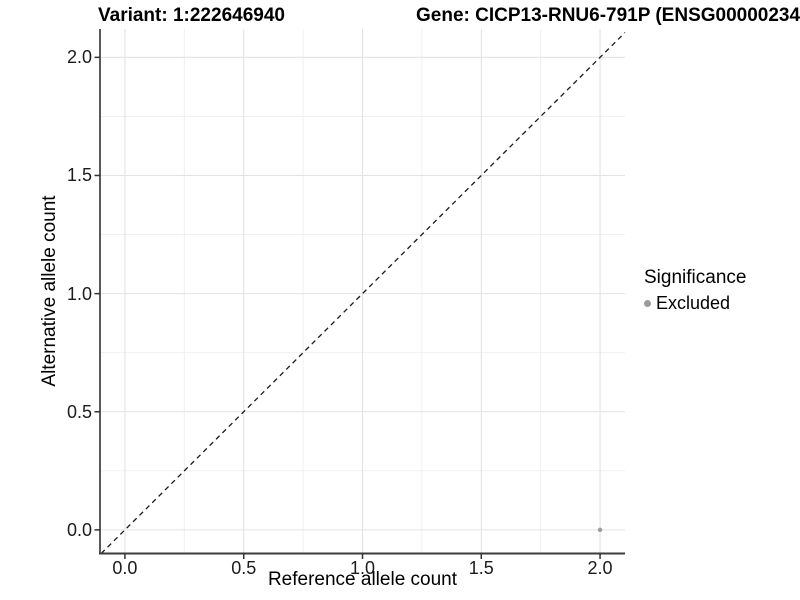 The image size is (800, 600). What do you see at coordinates (695, 277) in the screenshot?
I see `legend-title: Significance` at bounding box center [695, 277].